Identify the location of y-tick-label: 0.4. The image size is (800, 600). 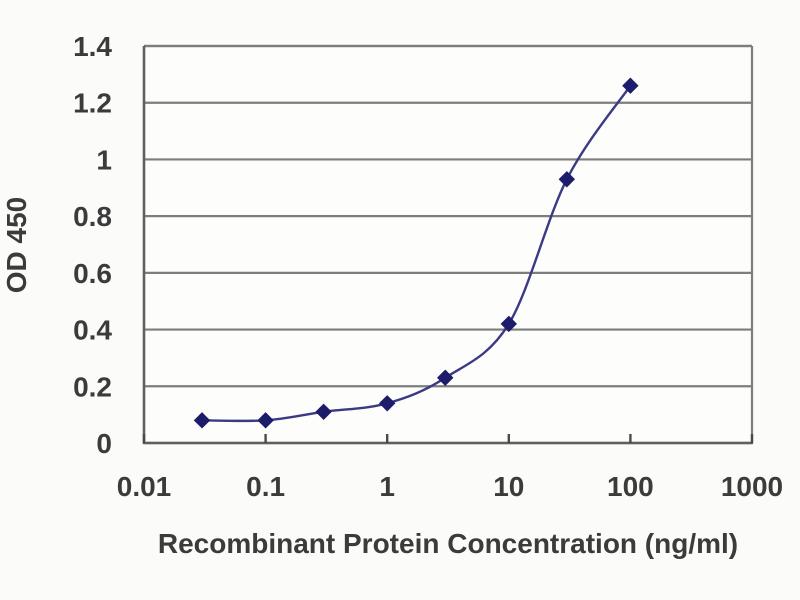
(92, 330).